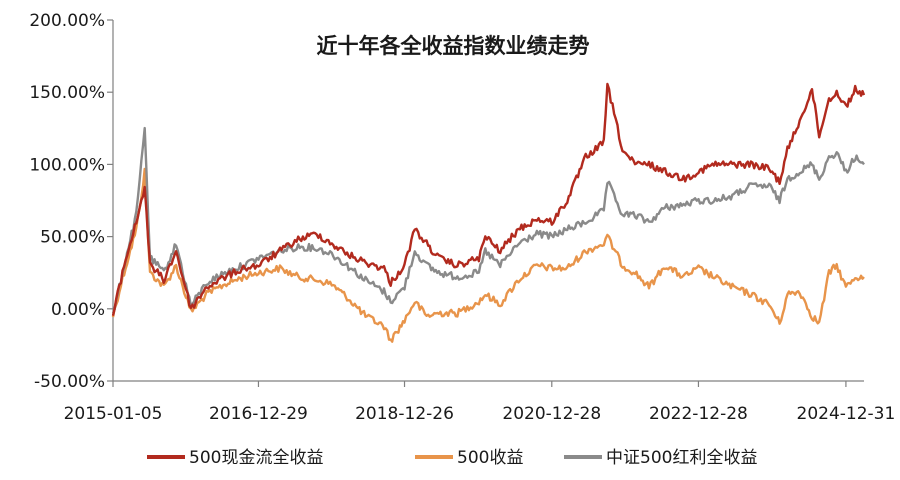  I want to click on legend-label: 500现金流全收益, so click(256, 458).